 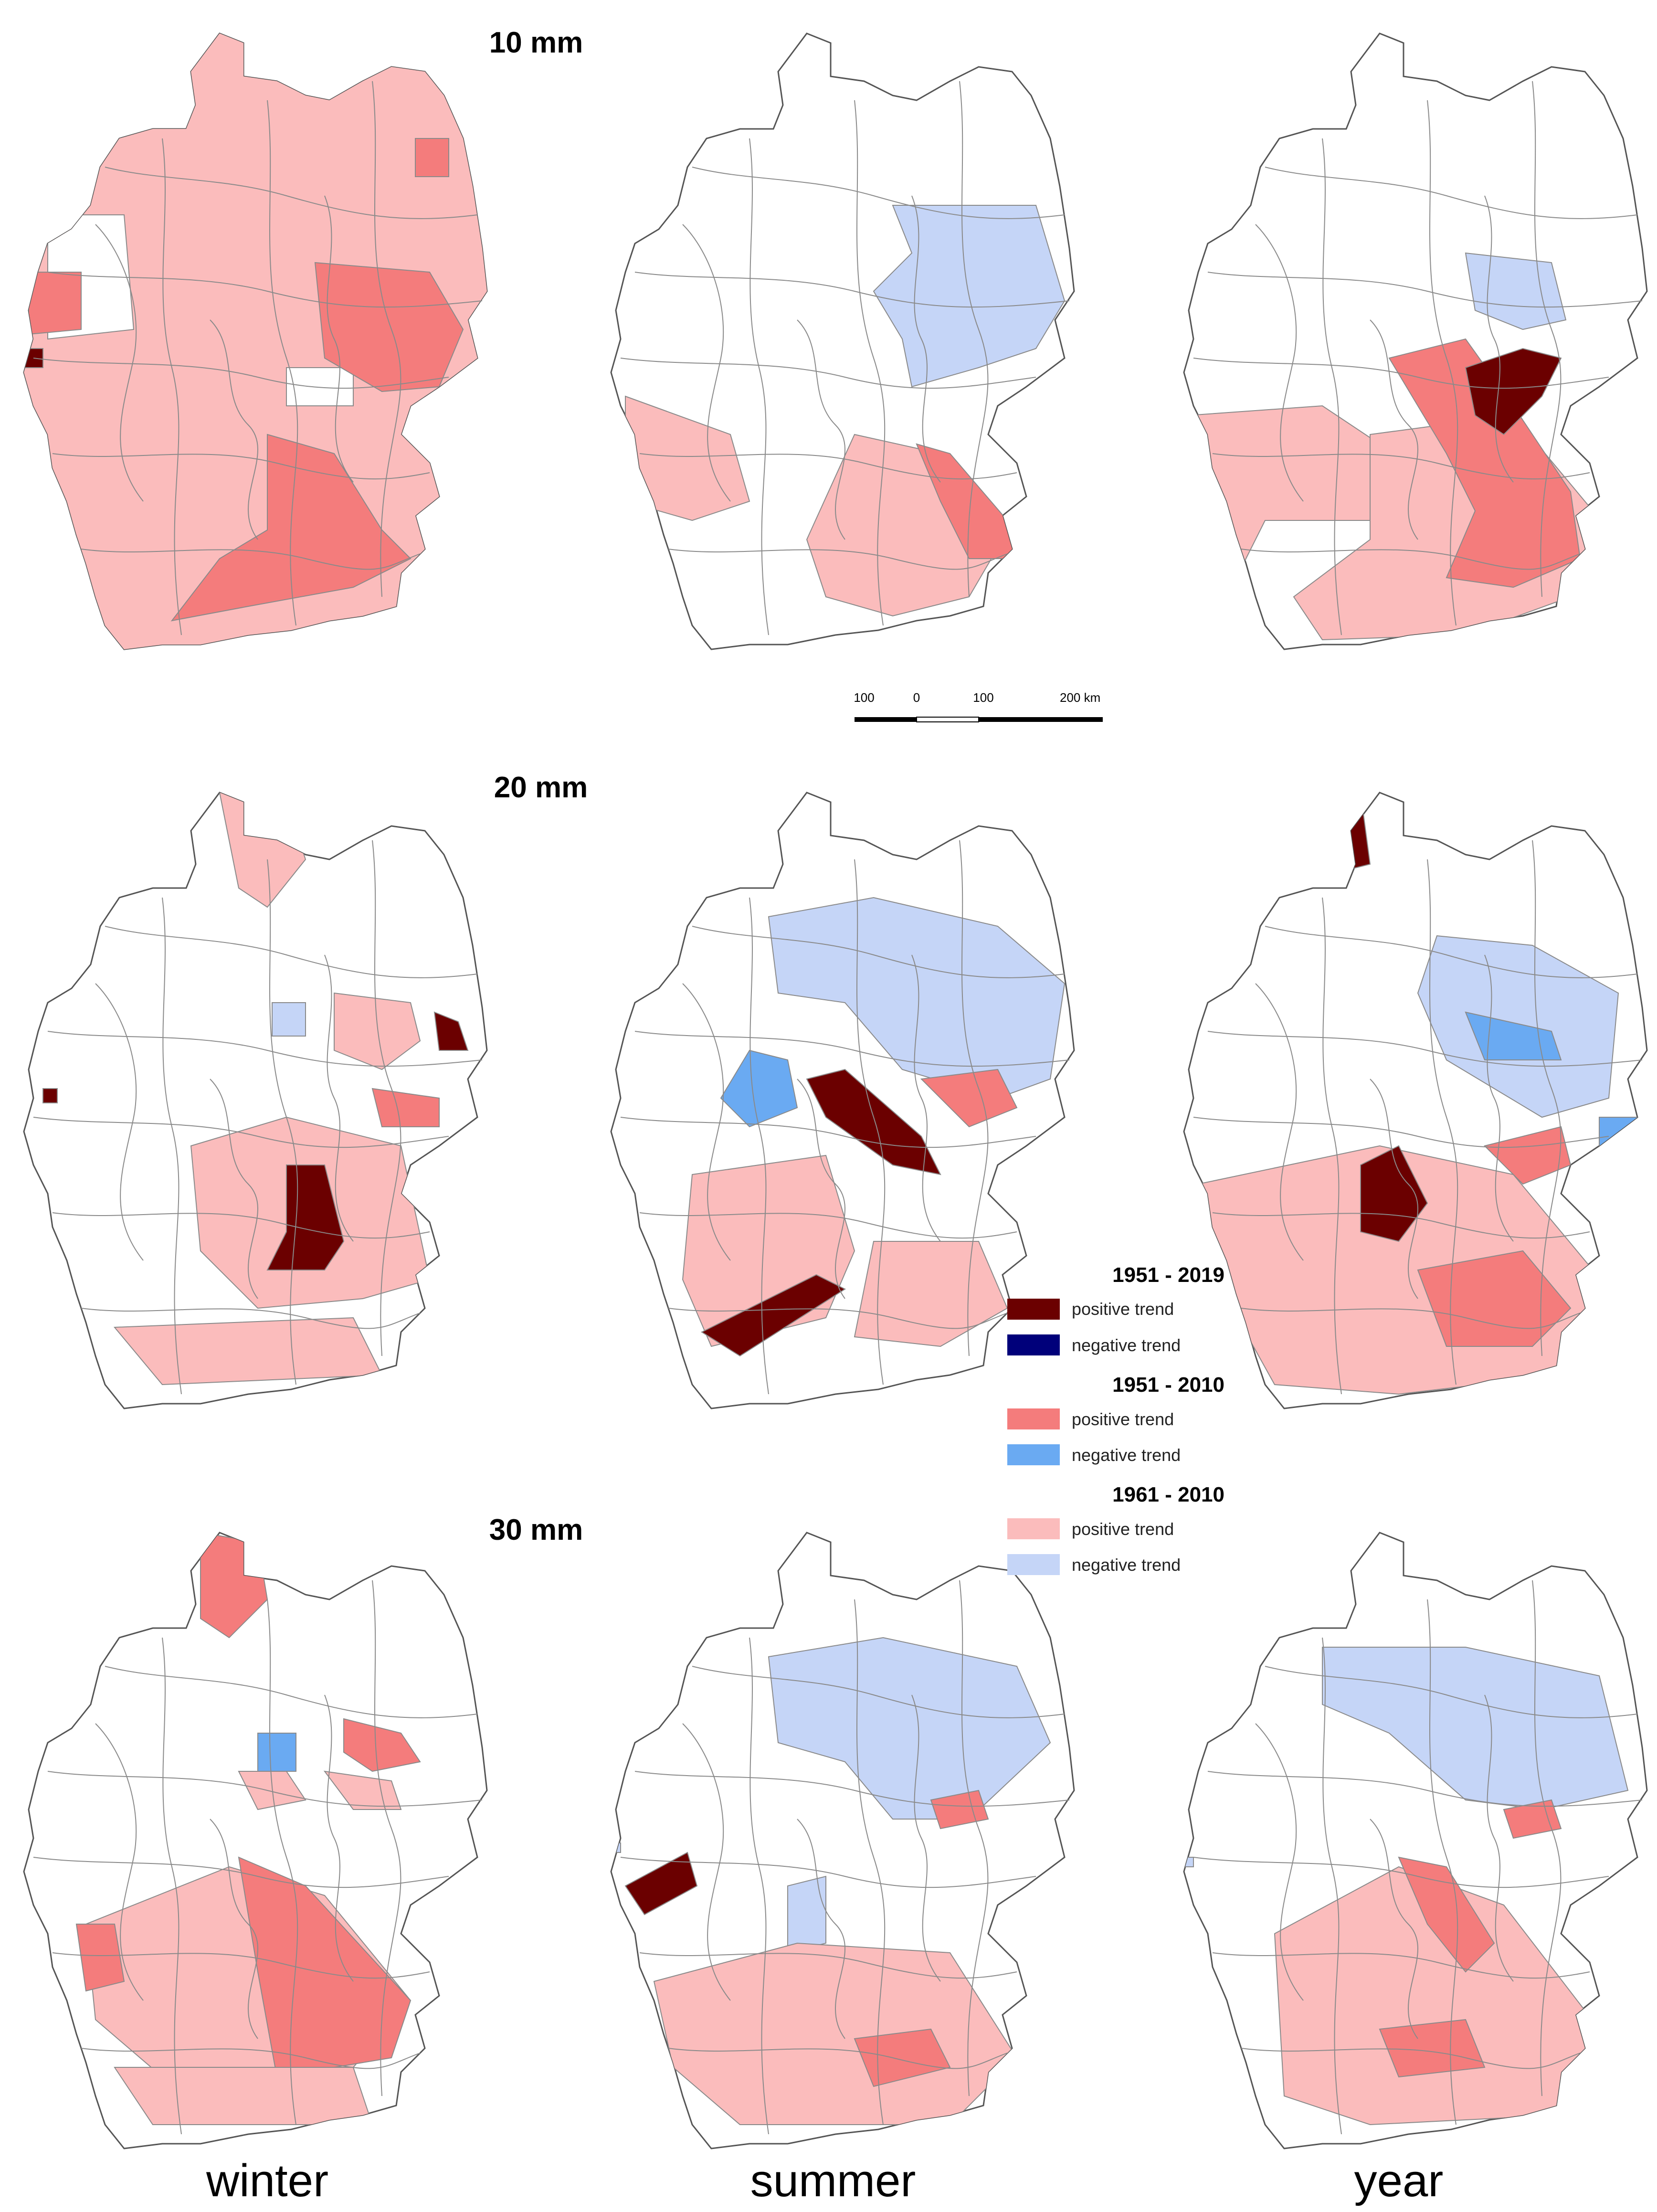 I want to click on legend-period-1961-2010: 1961 - 2010, so click(x=1168, y=1494).